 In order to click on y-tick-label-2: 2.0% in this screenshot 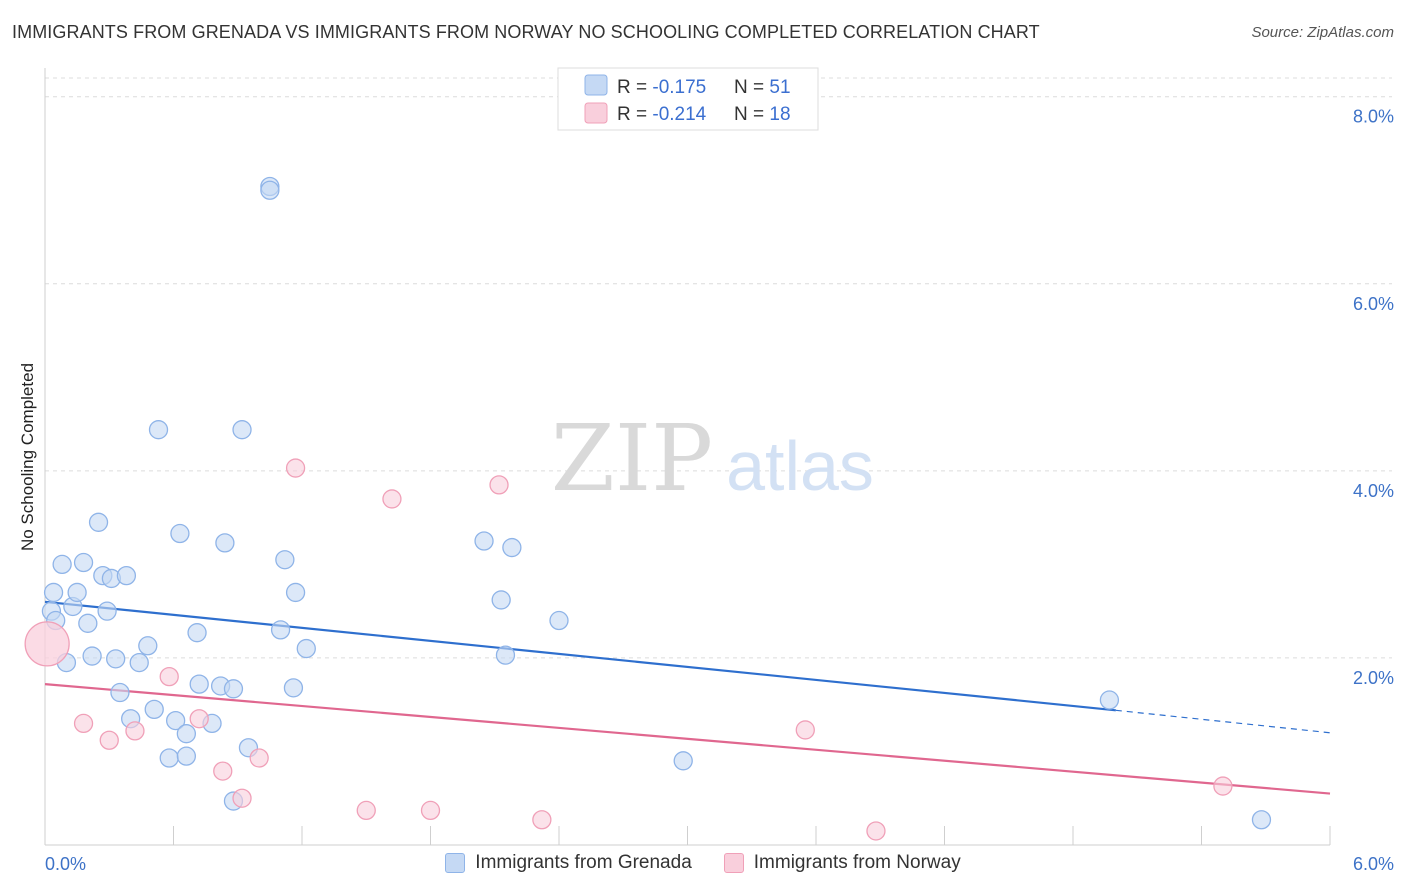, I will do `click(1373, 678)`.